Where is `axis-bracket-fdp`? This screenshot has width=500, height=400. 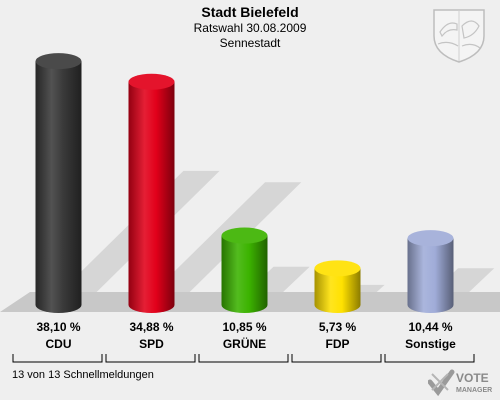
axis-bracket-fdp is located at coordinates (336, 358).